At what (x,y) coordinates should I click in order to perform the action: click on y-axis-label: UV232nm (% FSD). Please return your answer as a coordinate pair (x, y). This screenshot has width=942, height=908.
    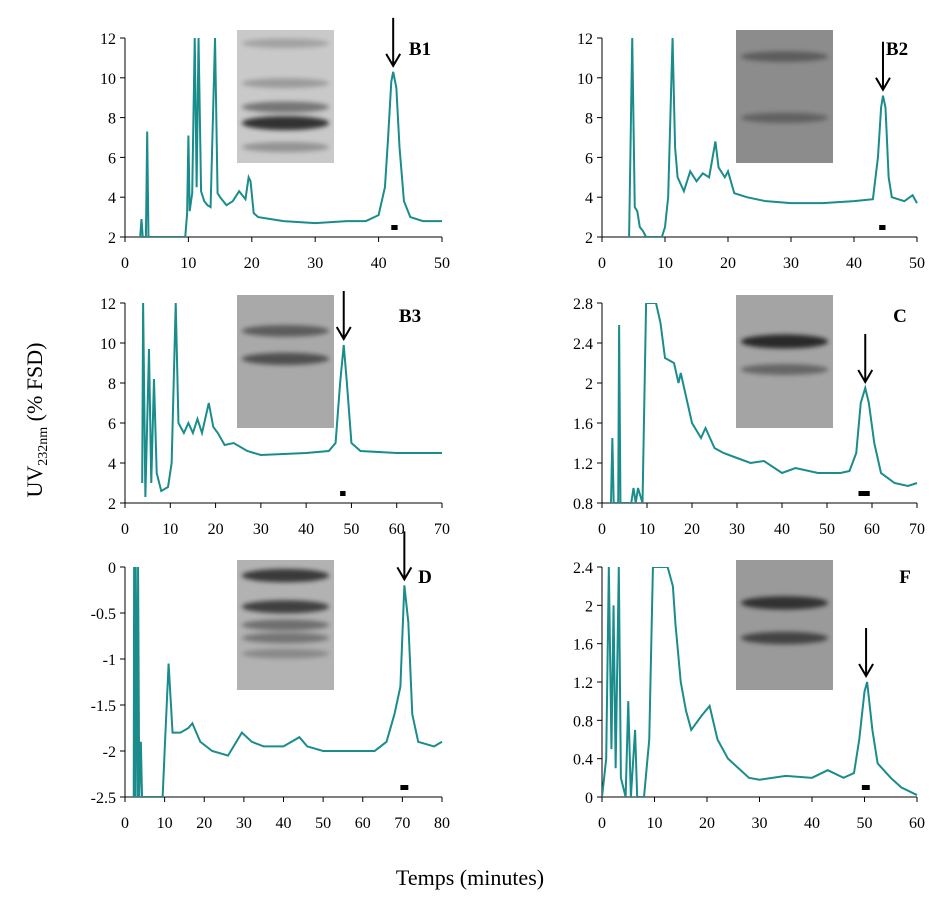
    Looking at the image, I should click on (36, 419).